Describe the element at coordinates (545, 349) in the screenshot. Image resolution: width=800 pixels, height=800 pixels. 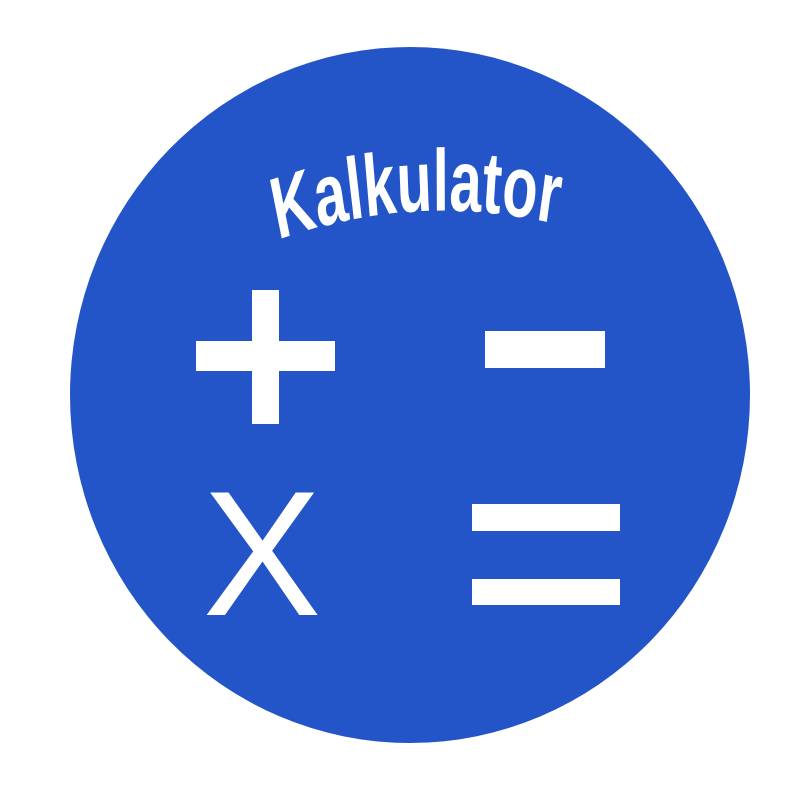
I see `minus-icon` at that location.